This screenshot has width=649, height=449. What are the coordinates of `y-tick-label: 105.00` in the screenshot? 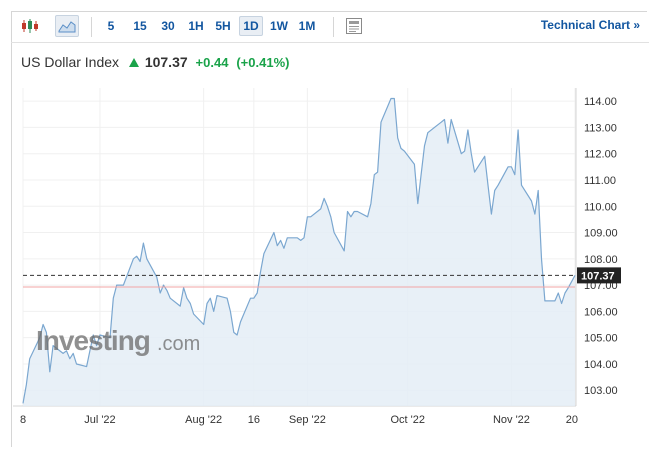 It's located at (601, 339).